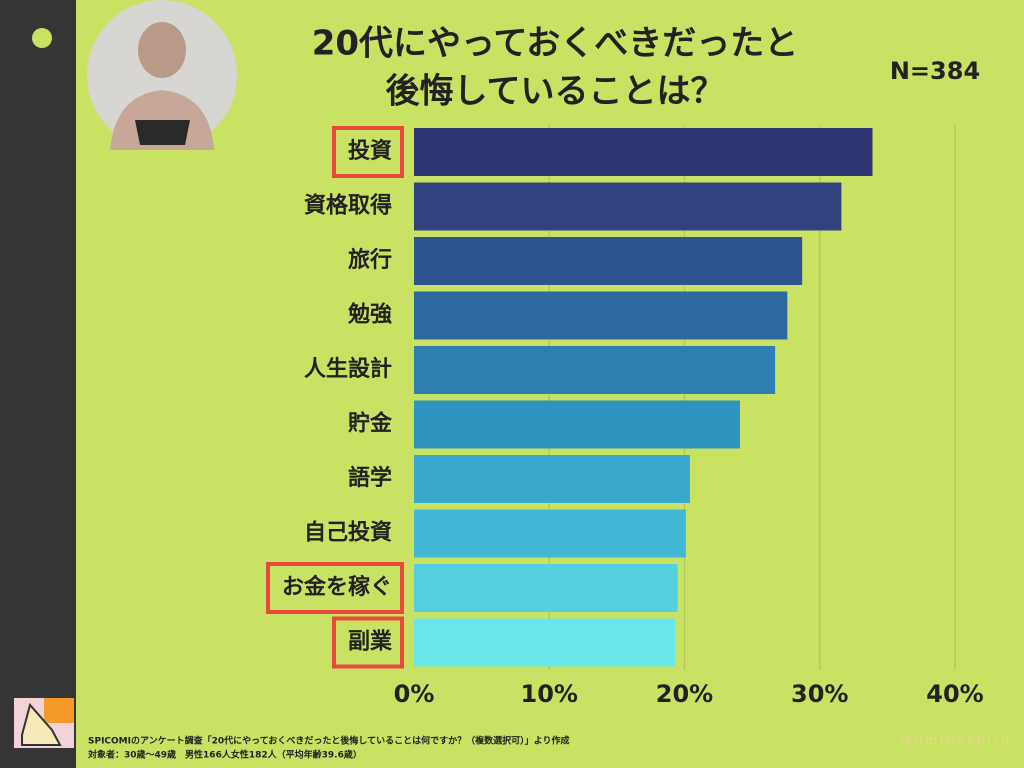 The image size is (1024, 768). Describe the element at coordinates (370, 478) in the screenshot. I see `y-tick-label: 語学` at that location.